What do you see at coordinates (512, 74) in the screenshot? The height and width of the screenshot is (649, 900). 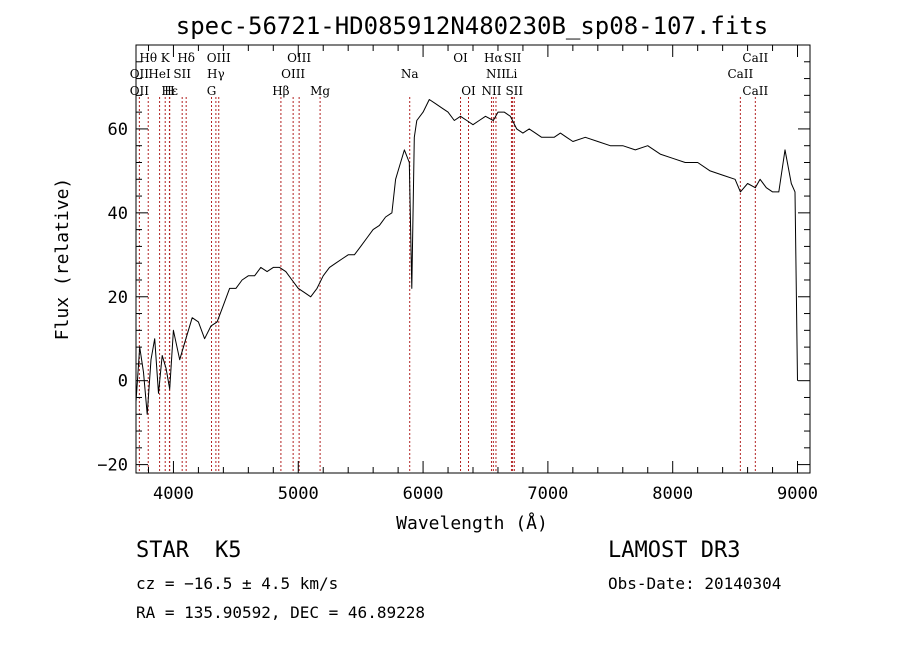 I see `line-label: Li` at bounding box center [512, 74].